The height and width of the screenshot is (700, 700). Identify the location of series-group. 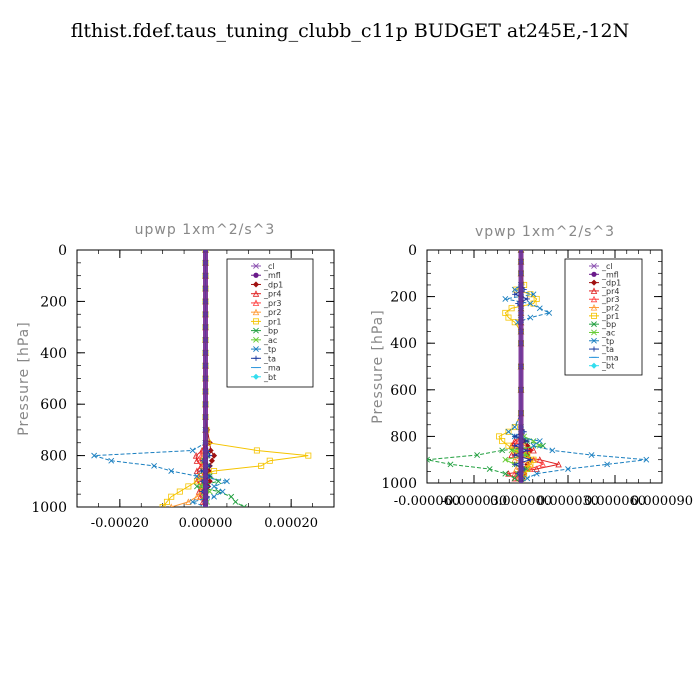
(201, 378).